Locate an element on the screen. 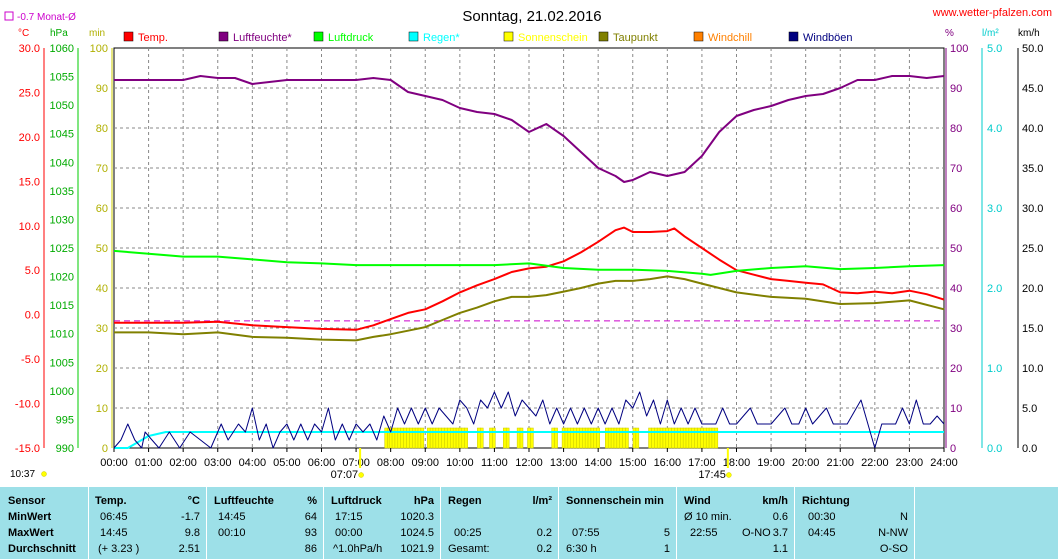 The width and height of the screenshot is (1058, 559). pressure-tick-label: 1050 is located at coordinates (62, 106).